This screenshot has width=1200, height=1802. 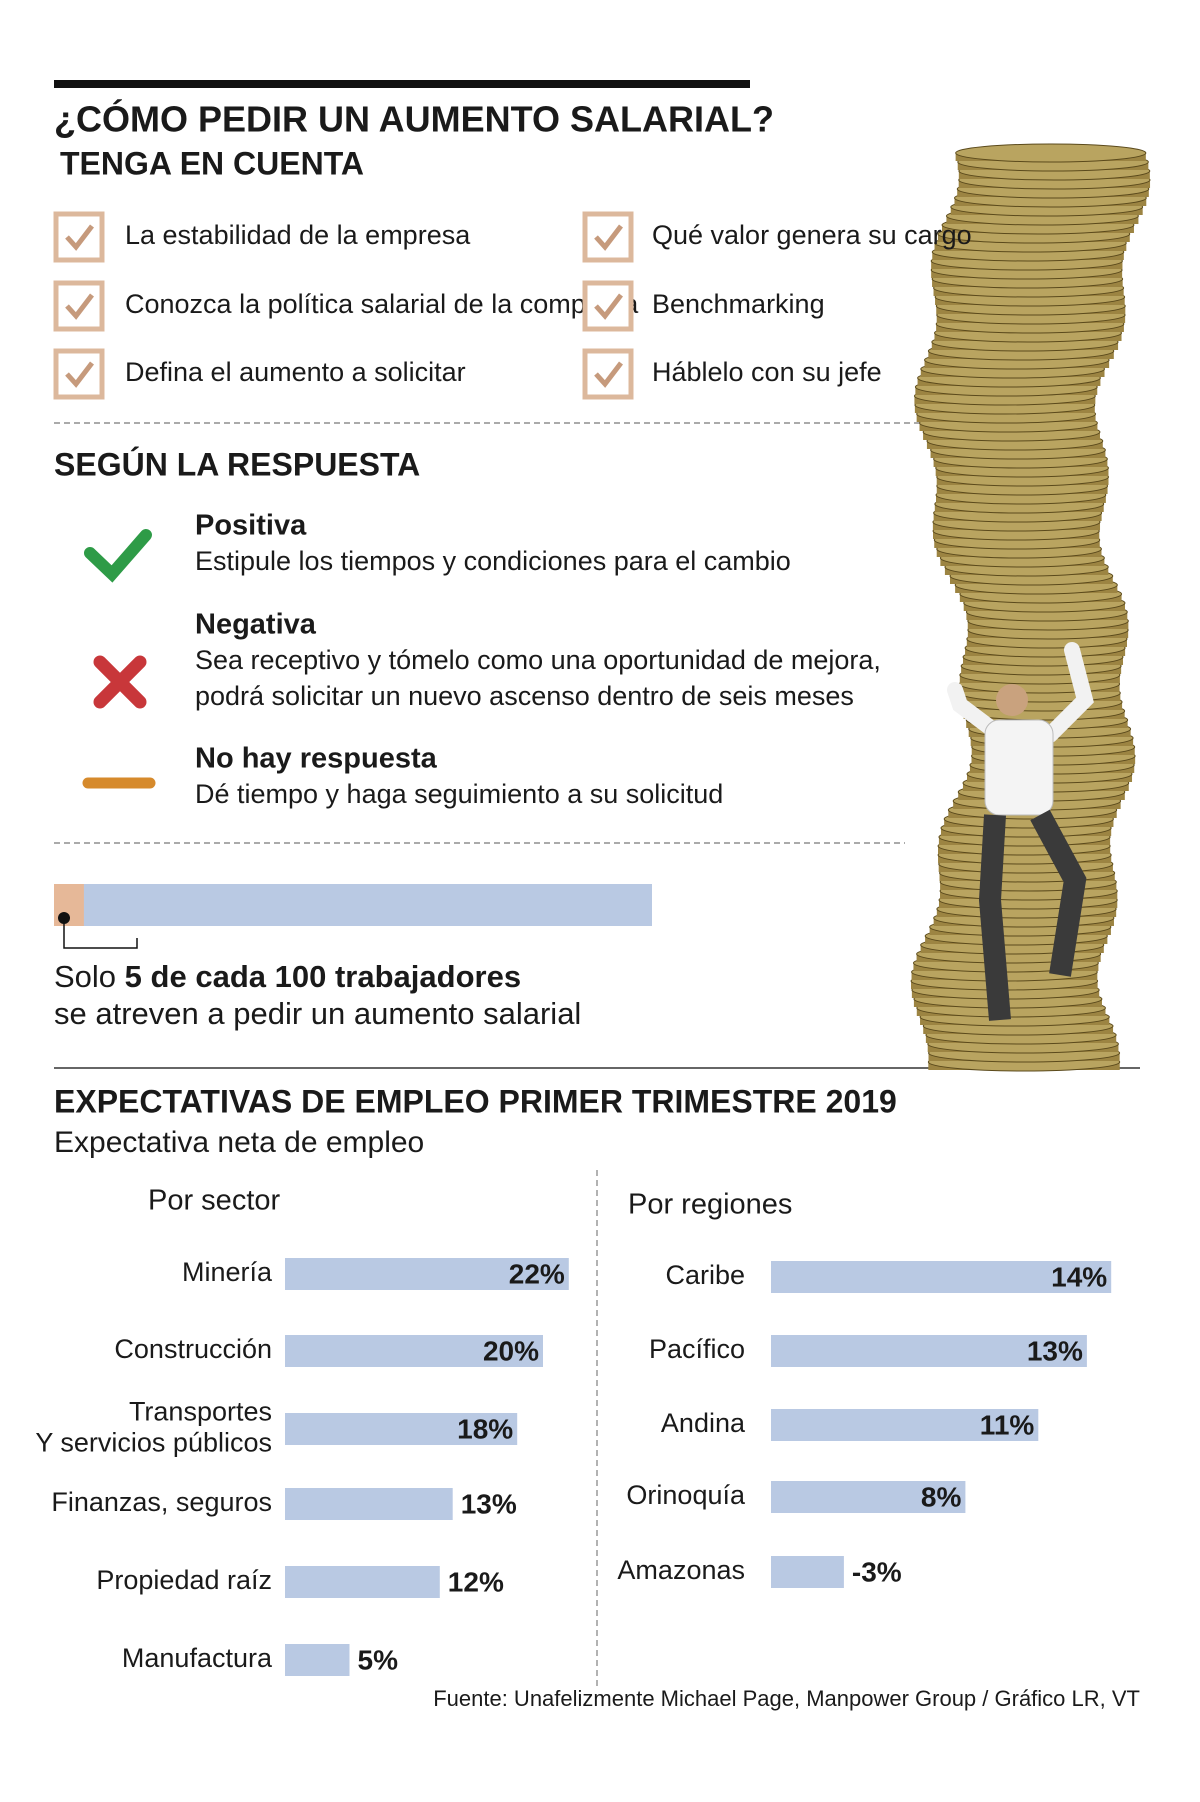 I want to click on value-label: 14%, so click(x=1079, y=1276).